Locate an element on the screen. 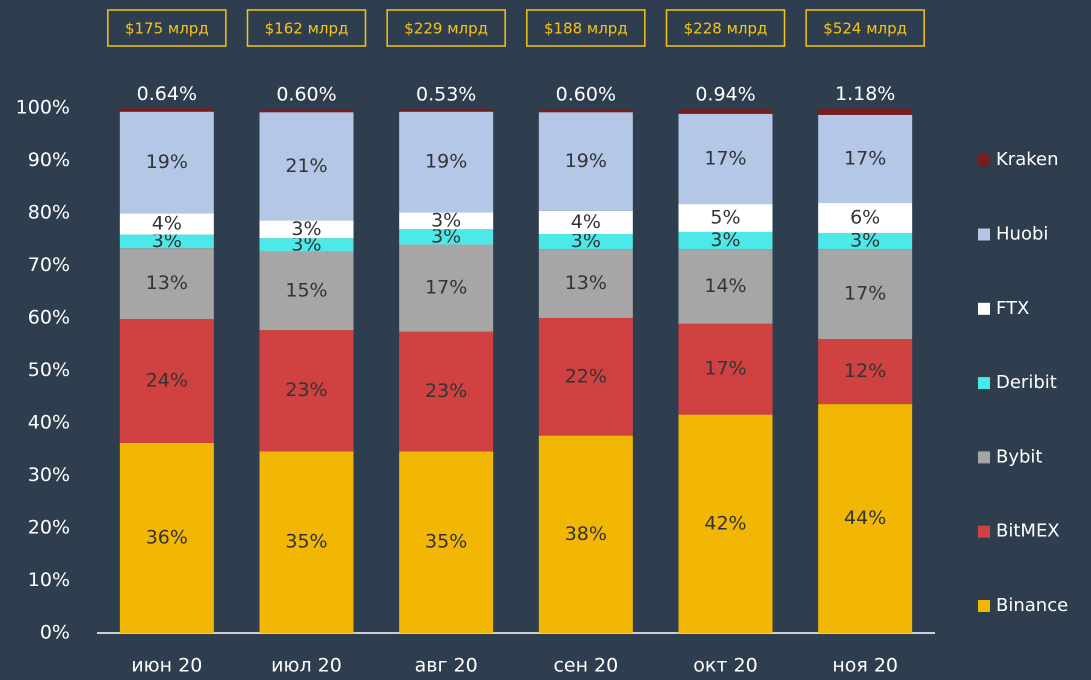 This screenshot has height=680, width=1091. value-label: 36% is located at coordinates (167, 537).